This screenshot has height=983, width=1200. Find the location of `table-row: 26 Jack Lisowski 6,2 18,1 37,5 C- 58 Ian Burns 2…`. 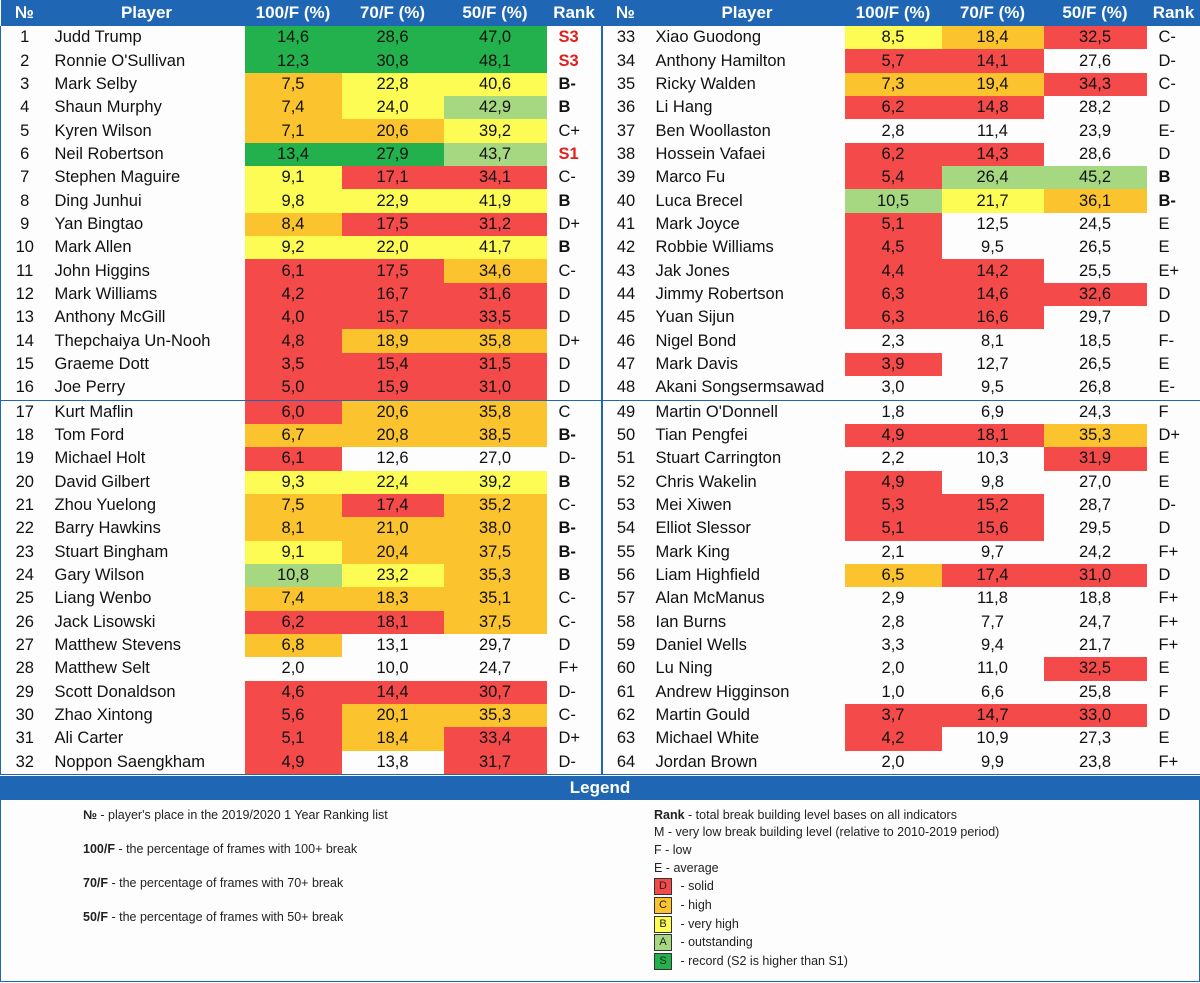

table-row: 26 Jack Lisowski 6,2 18,1 37,5 C- 58 Ian Burns 2… is located at coordinates (600, 622).